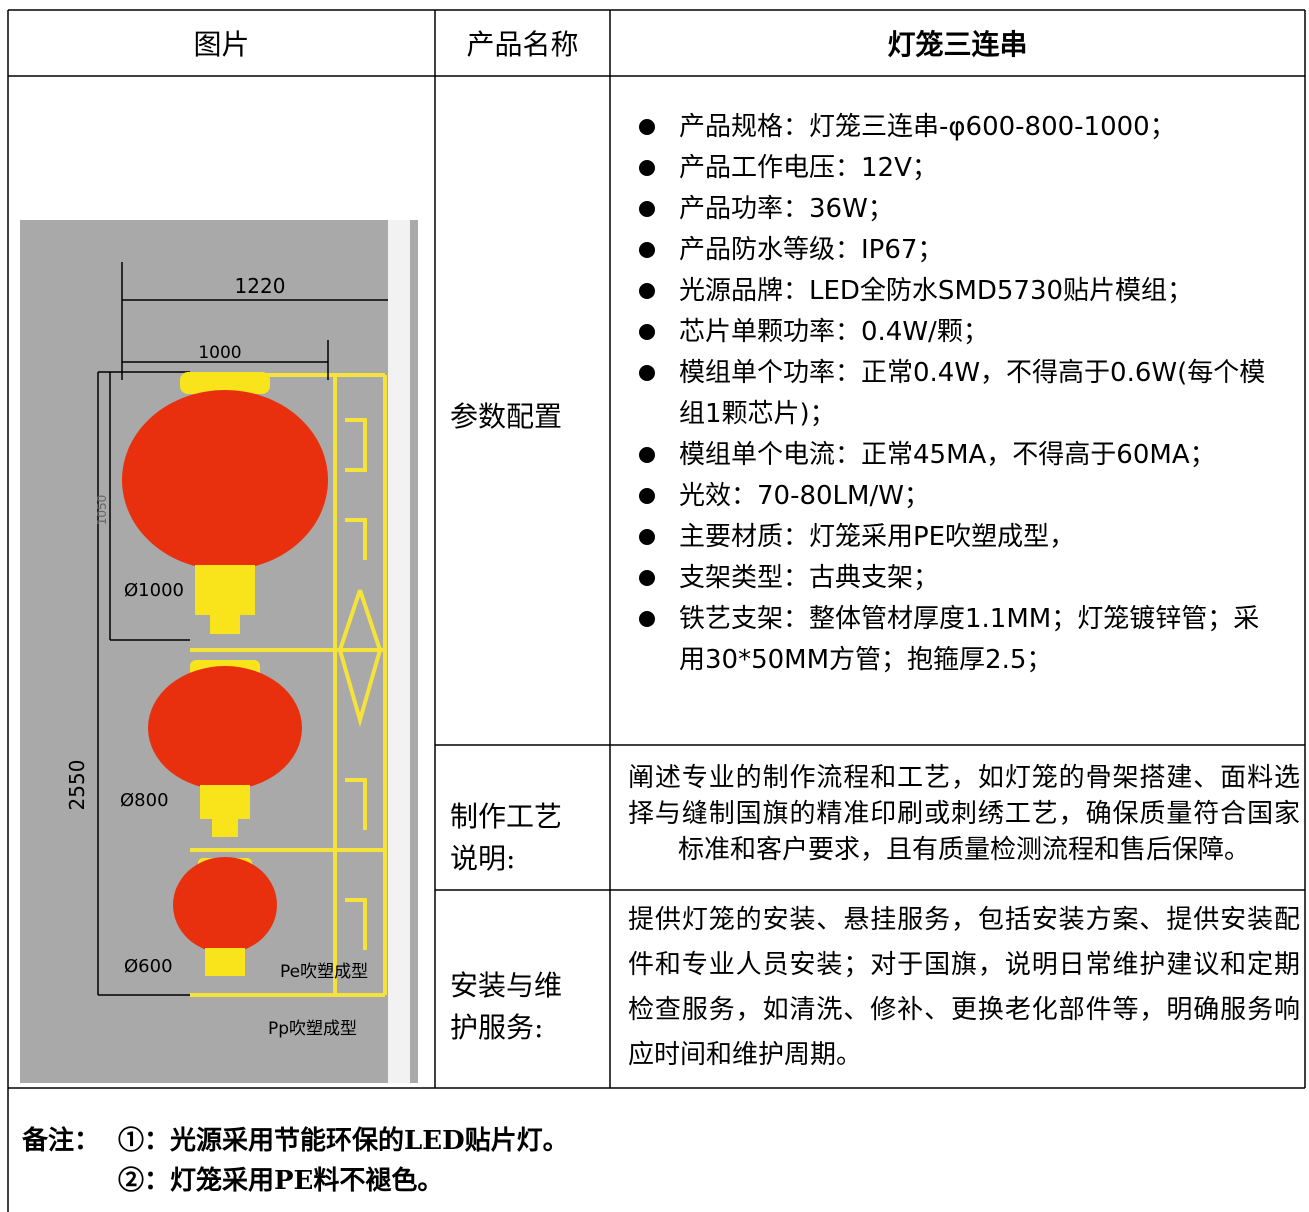  What do you see at coordinates (952, 291) in the screenshot?
I see `spec-item: 光源品牌：LED全防水SMD5730贴片模组；` at bounding box center [952, 291].